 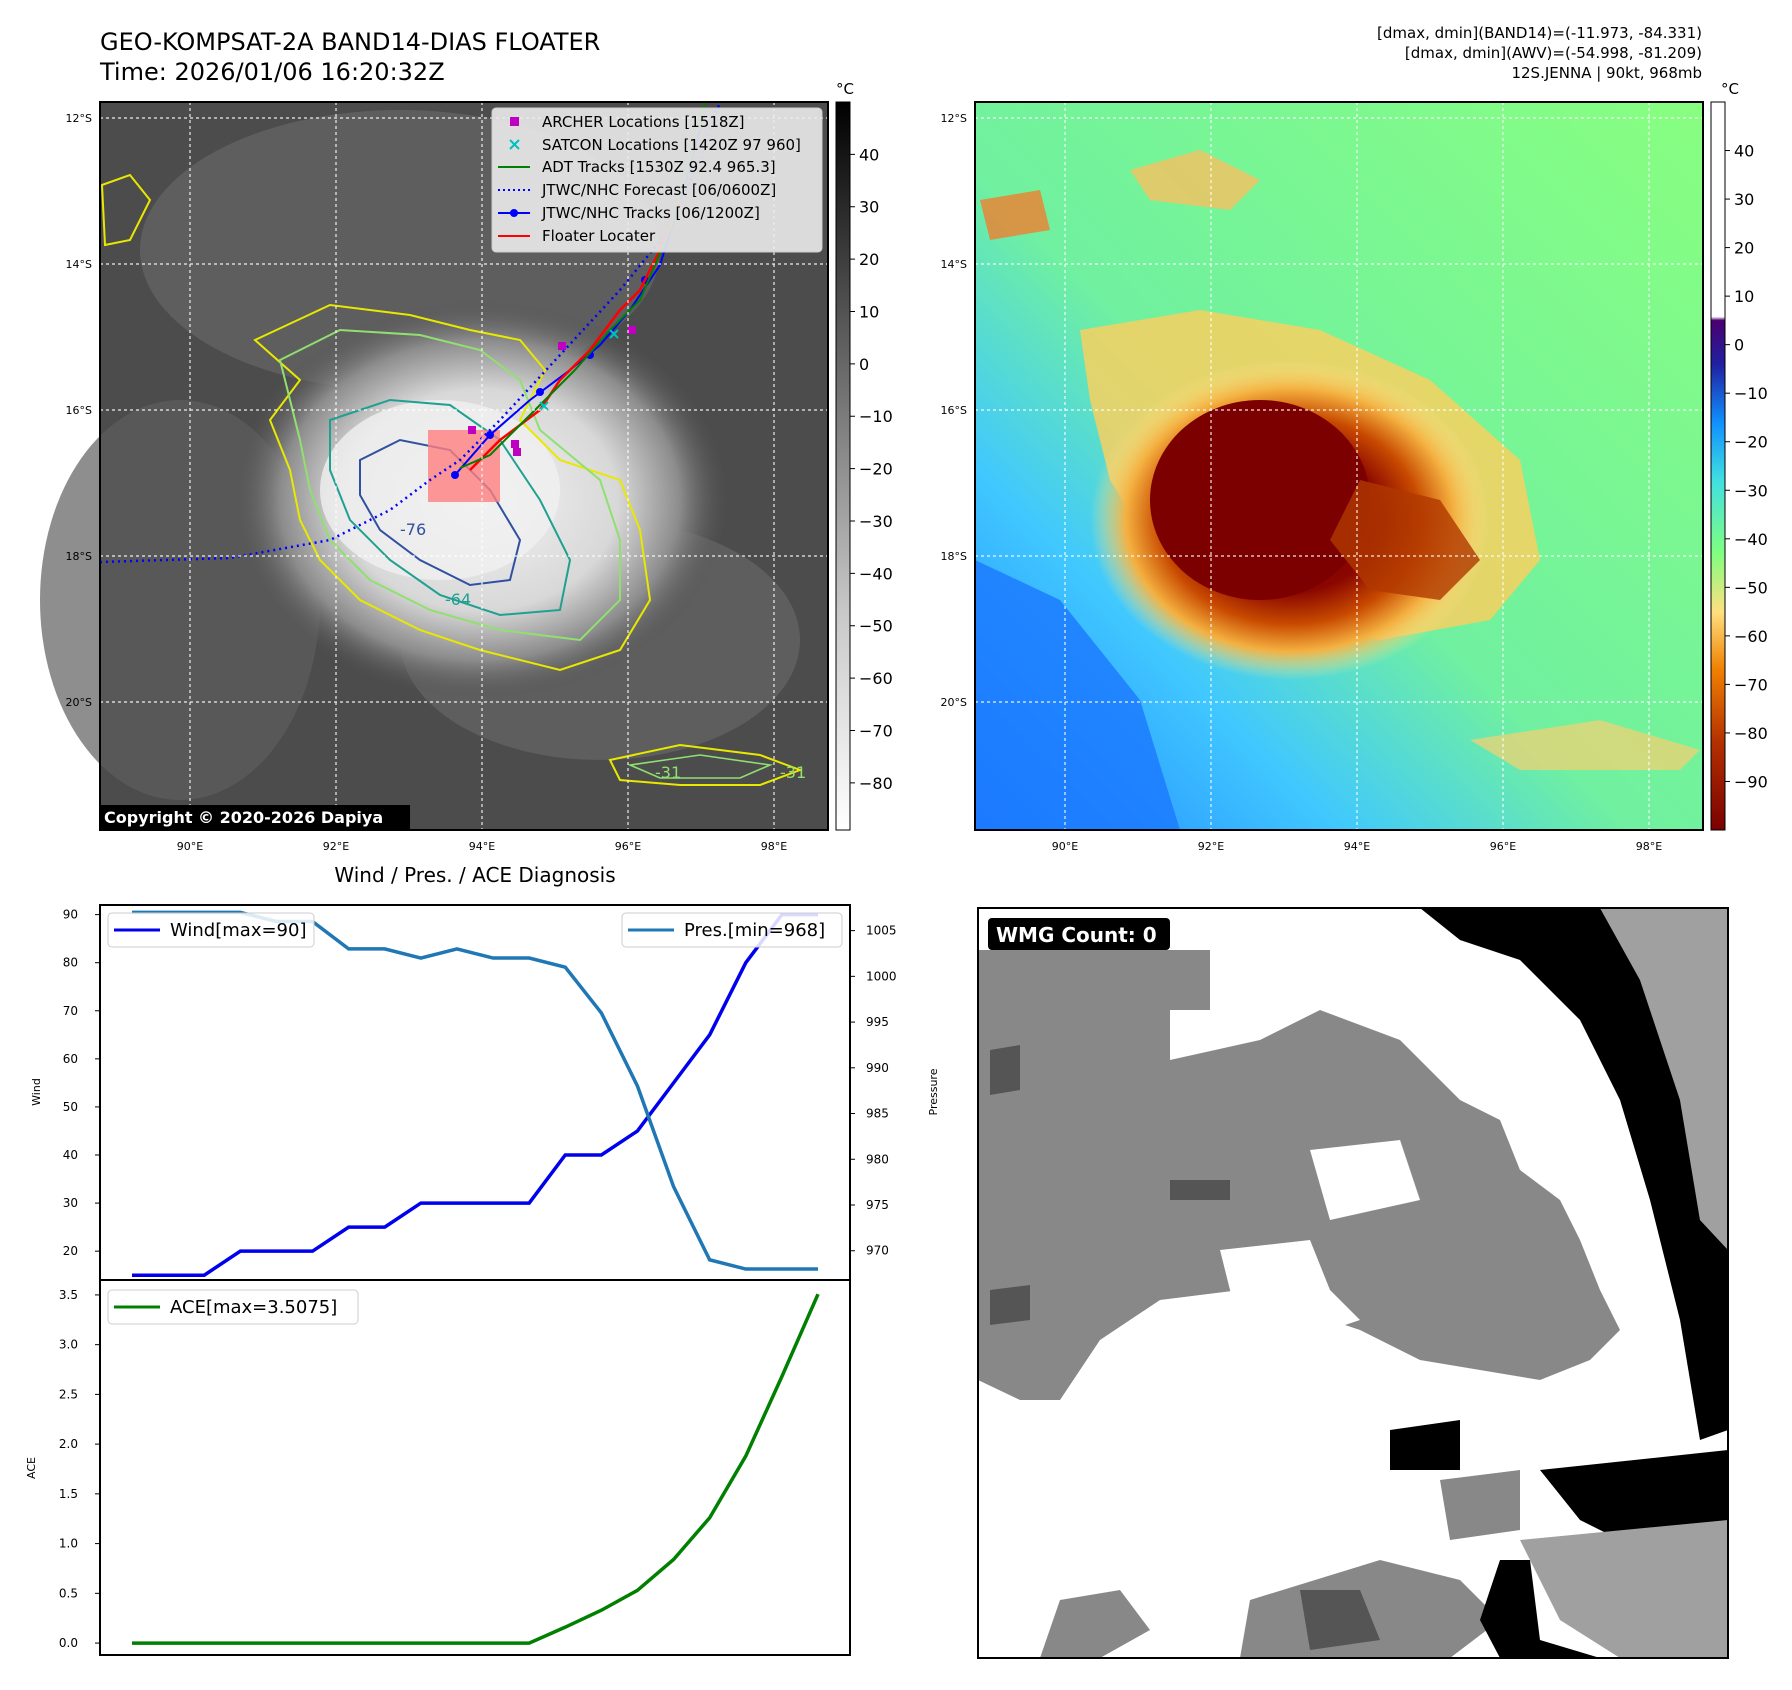 I want to click on legend-forecast: JTWC/NHC Forecast [06/0600Z], so click(x=658, y=190).